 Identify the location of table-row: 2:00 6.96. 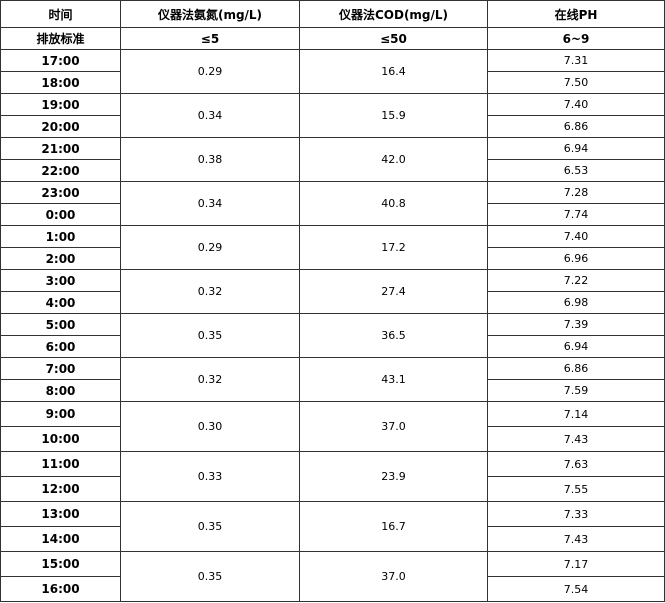
(332, 258).